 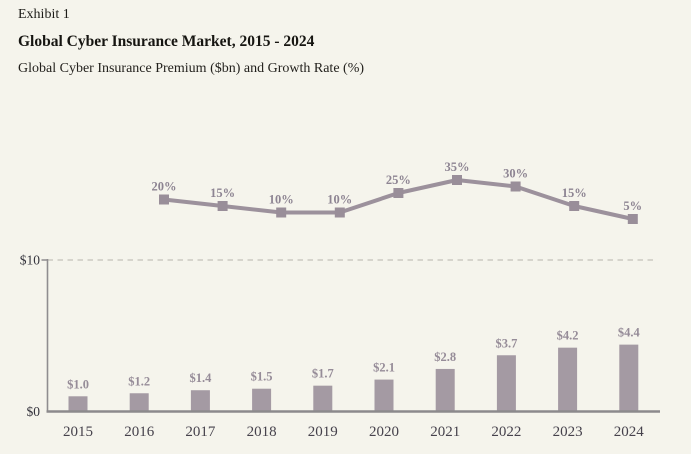 I want to click on x-axis-label-2019: 2019, so click(x=323, y=432).